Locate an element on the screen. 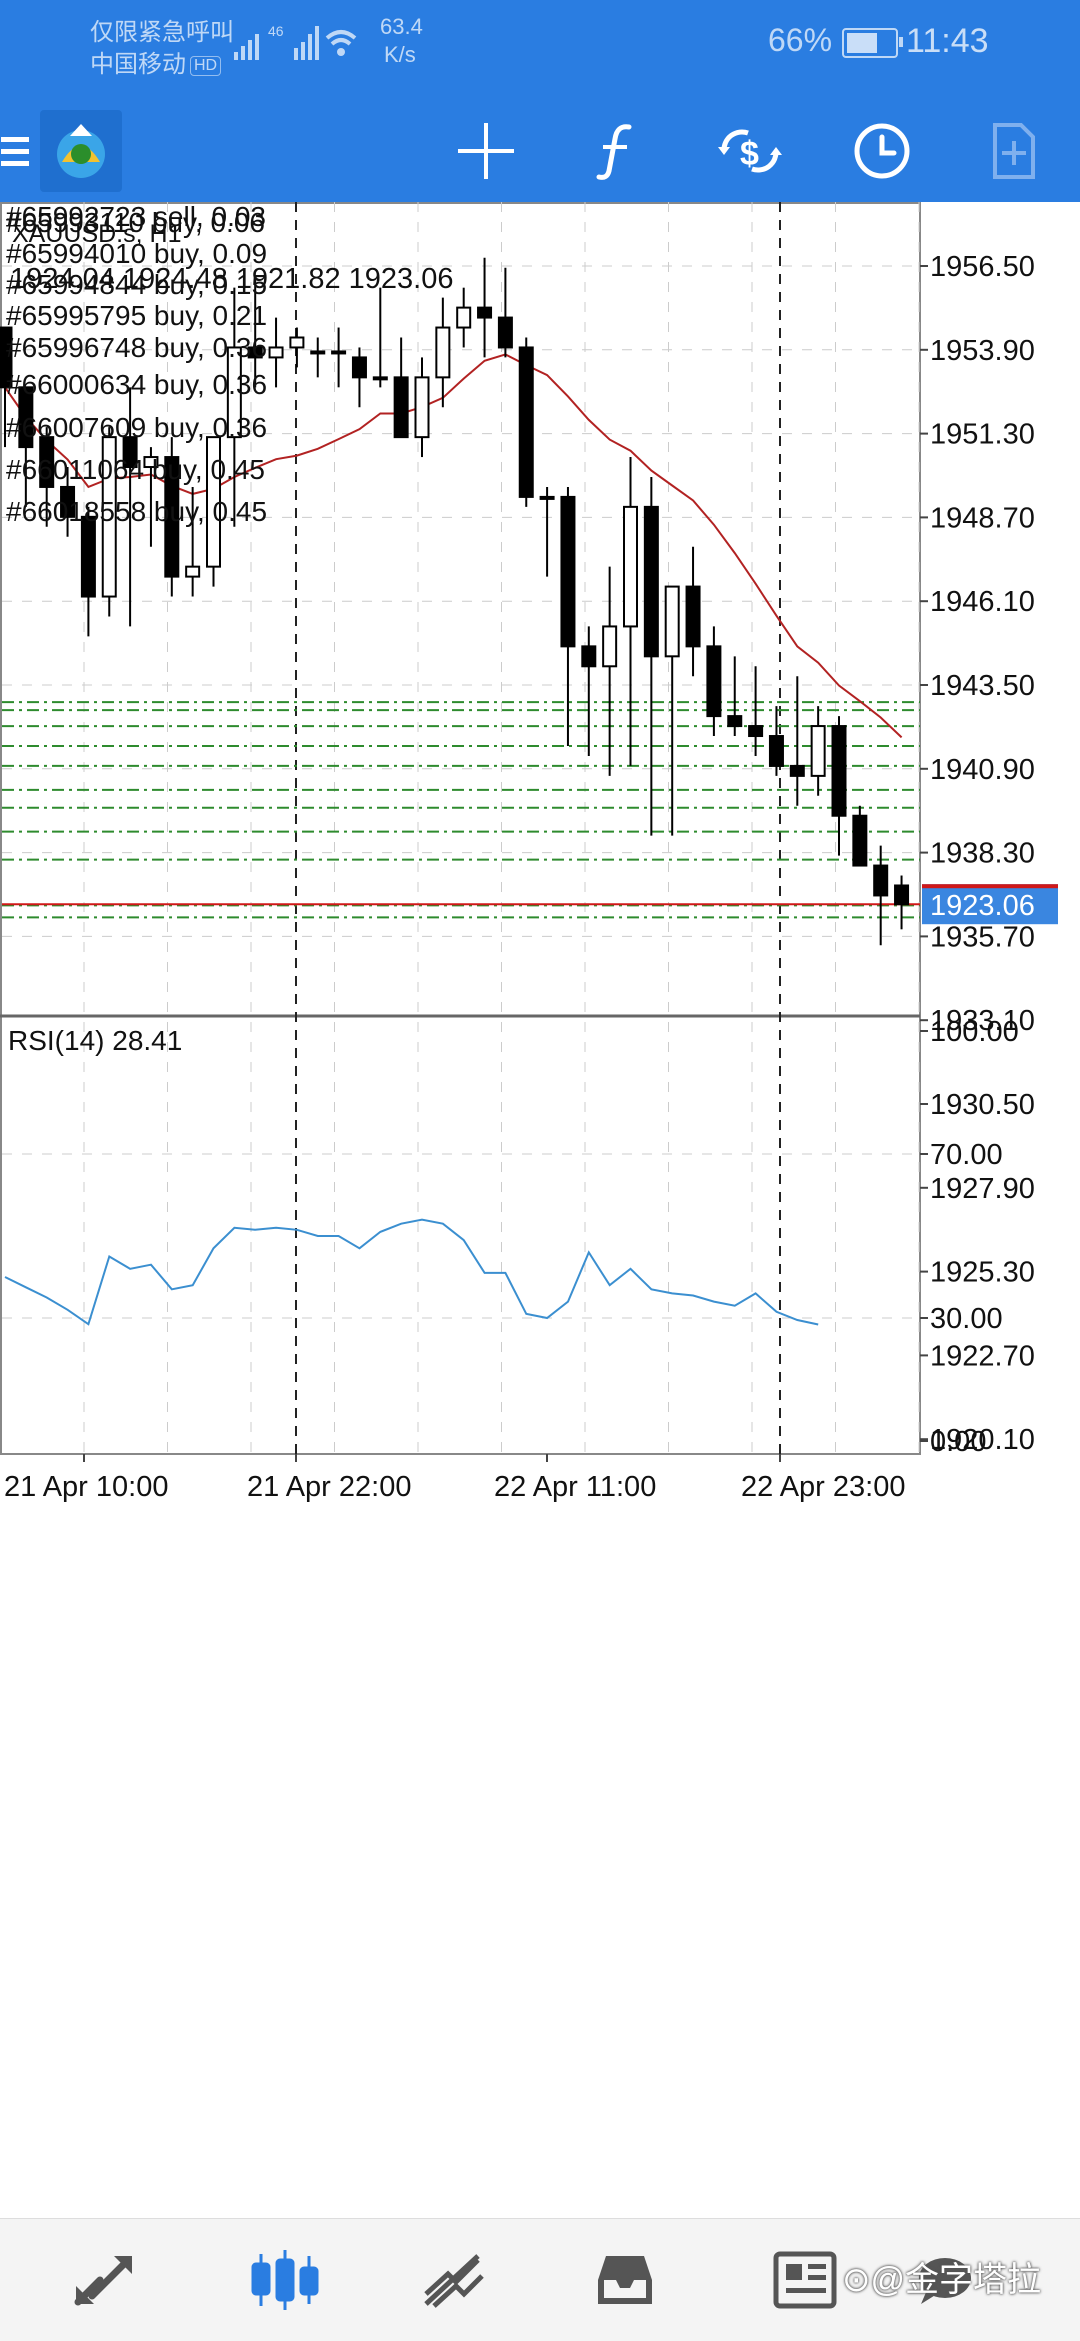 The width and height of the screenshot is (1080, 2341). price-axis-label: 1927.90 is located at coordinates (982, 1189).